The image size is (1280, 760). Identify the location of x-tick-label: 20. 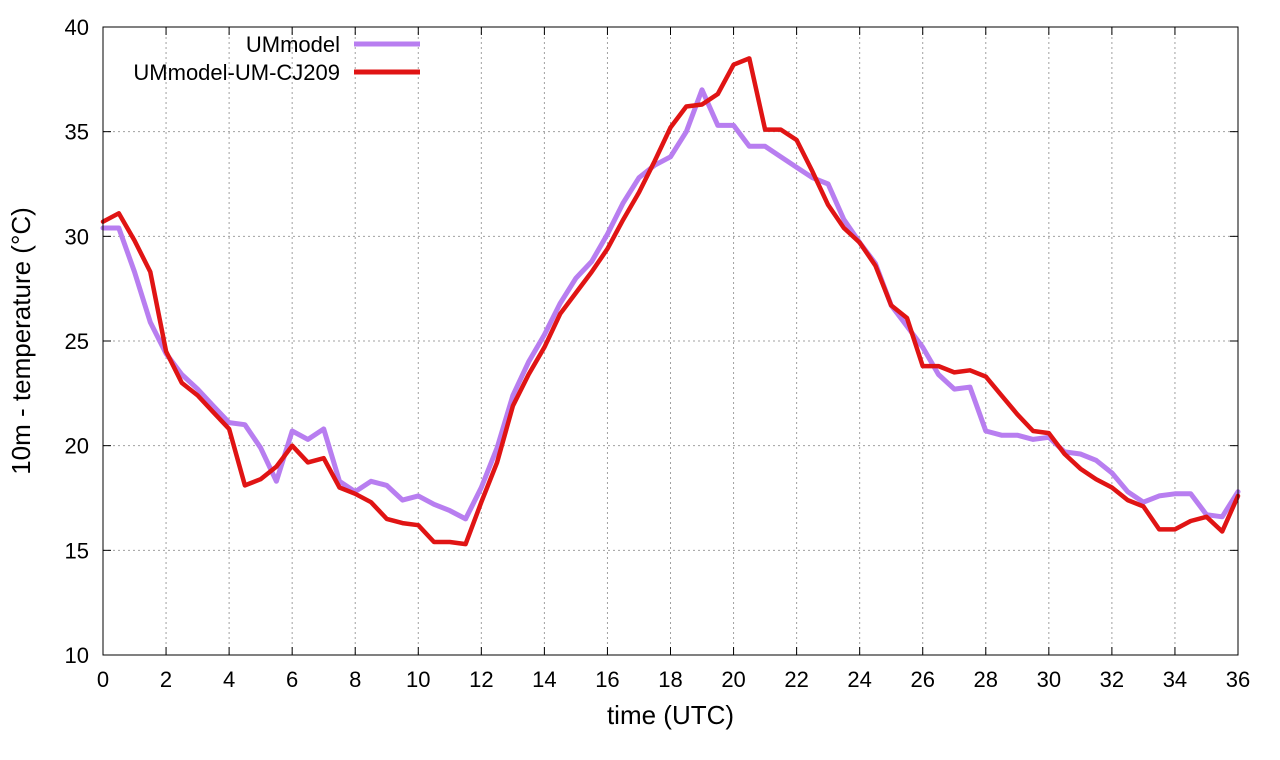
(733, 679).